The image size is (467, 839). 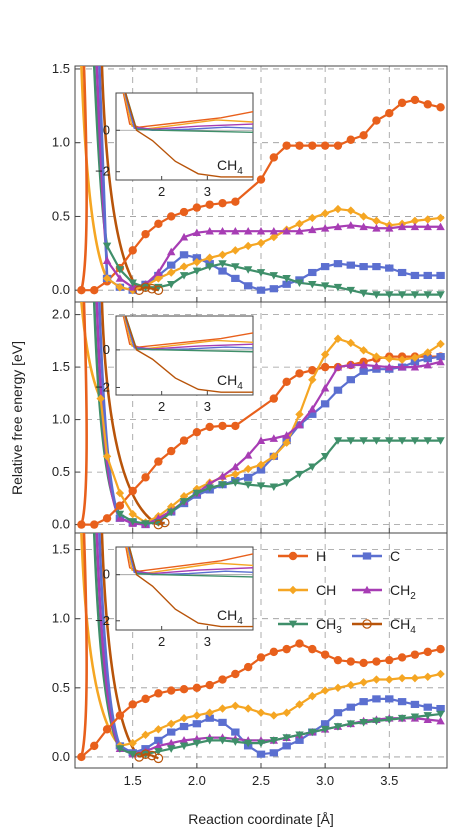 I want to click on legend-label: CH4, so click(x=403, y=626).